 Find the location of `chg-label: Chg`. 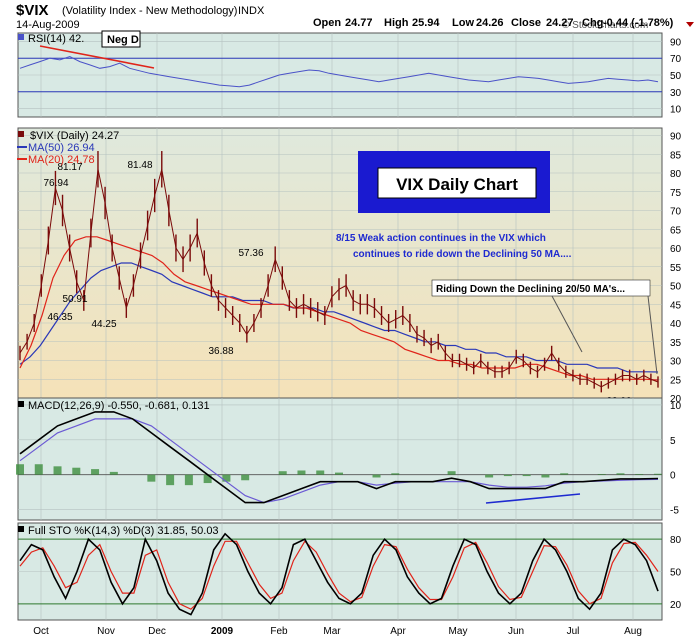

chg-label: Chg is located at coordinates (592, 23).